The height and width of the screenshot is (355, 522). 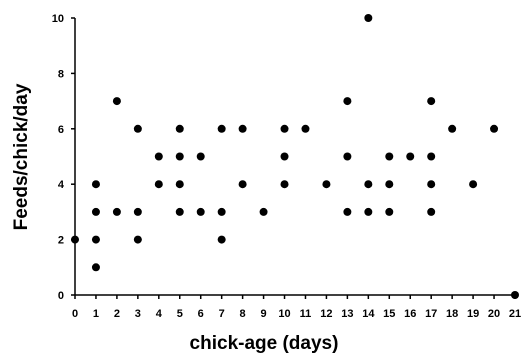 I want to click on x-tick-label: 21, so click(x=515, y=314).